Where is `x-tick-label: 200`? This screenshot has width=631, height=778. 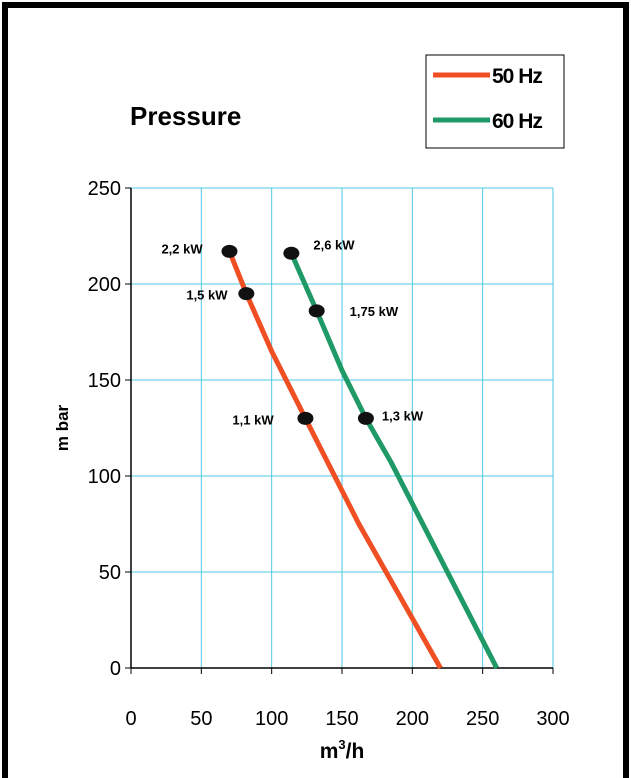
x-tick-label: 200 is located at coordinates (412, 719).